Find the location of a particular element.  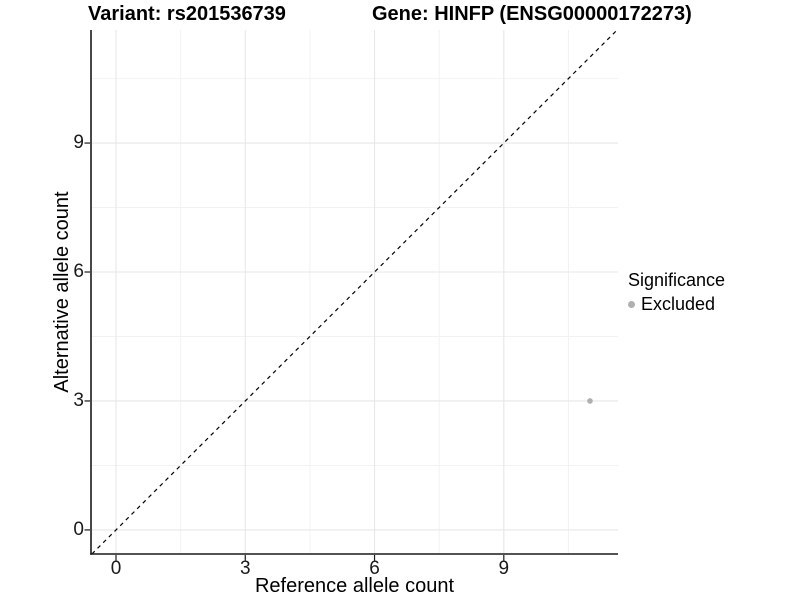

legend-title: Significance is located at coordinates (677, 280).